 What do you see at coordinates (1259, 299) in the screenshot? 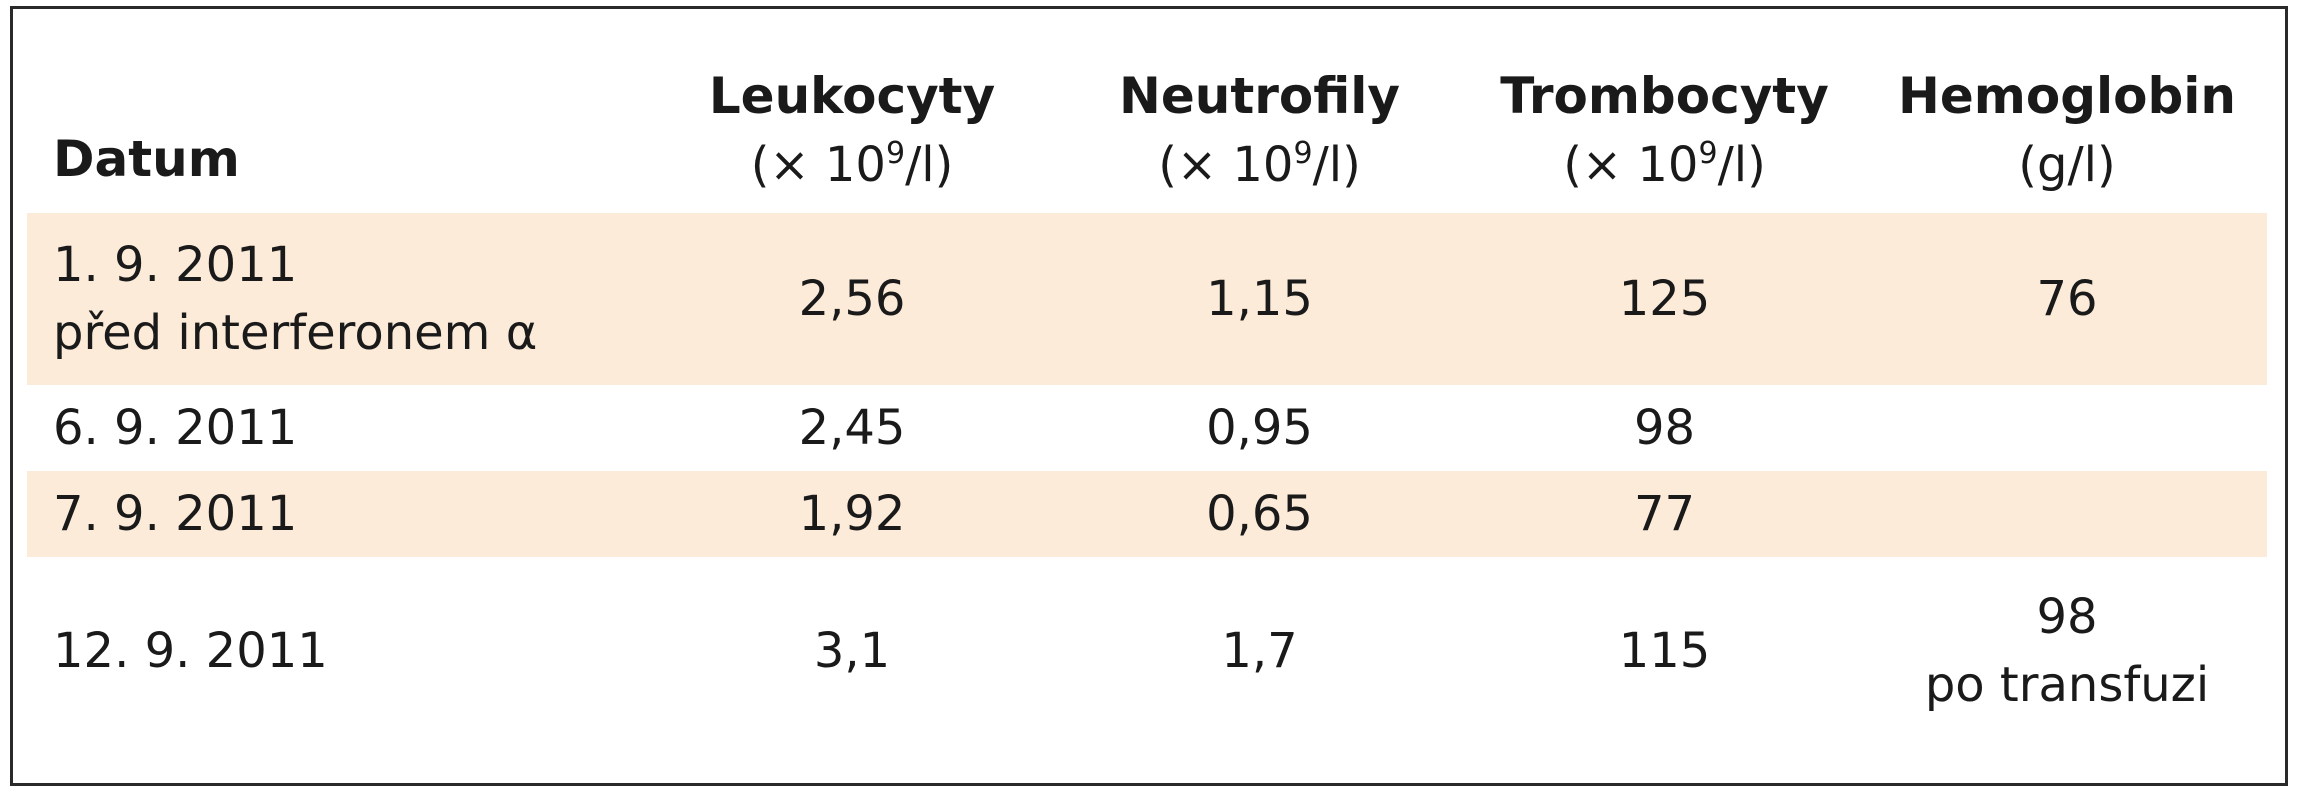
I see `cell-neutrofily: 1,15` at bounding box center [1259, 299].